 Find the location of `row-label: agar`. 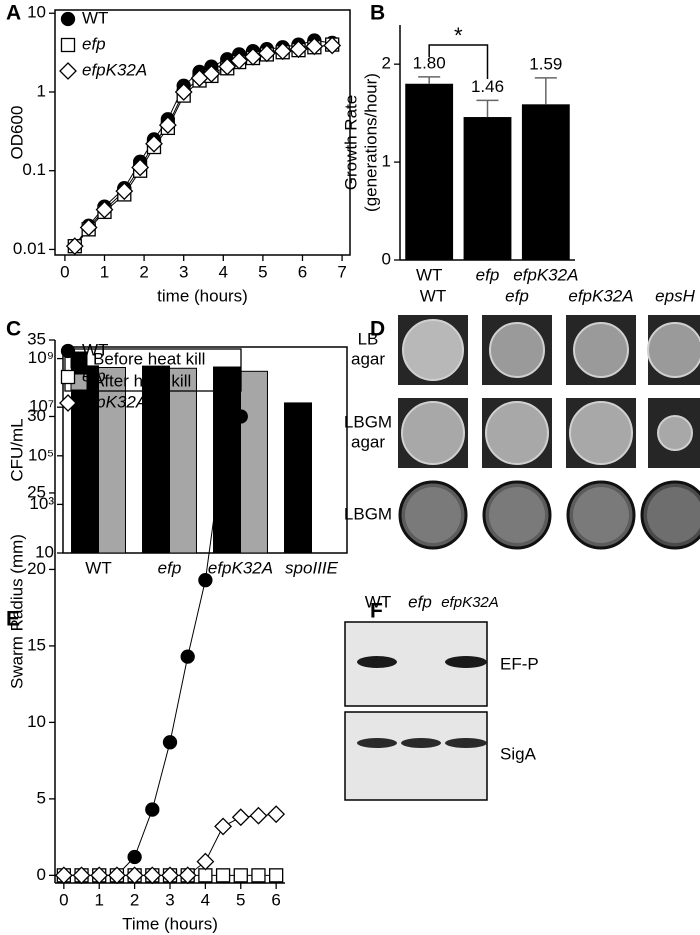

row-label: agar is located at coordinates (368, 358).